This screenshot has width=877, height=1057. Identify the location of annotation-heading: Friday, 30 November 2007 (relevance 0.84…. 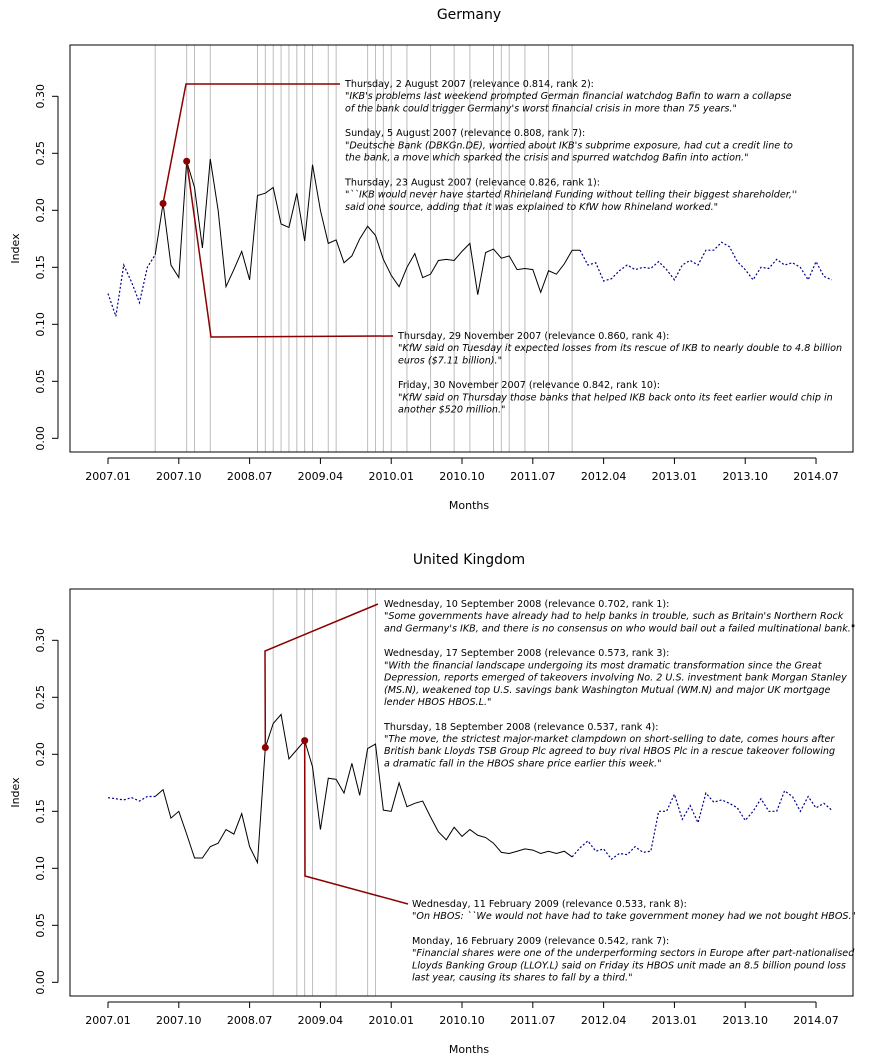
(529, 385).